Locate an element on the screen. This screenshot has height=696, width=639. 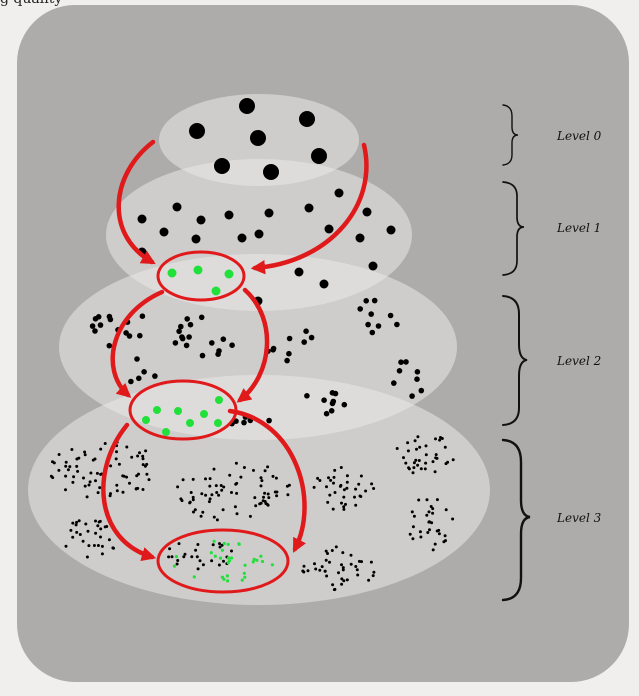
level-2-label: Level 2 is located at coordinates (578, 361).